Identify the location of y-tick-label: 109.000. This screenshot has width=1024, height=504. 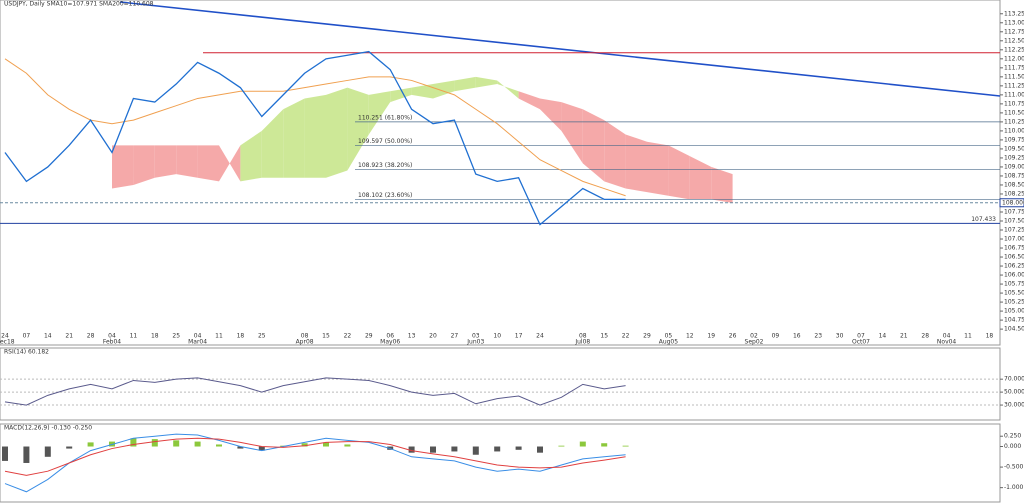
(1014, 166).